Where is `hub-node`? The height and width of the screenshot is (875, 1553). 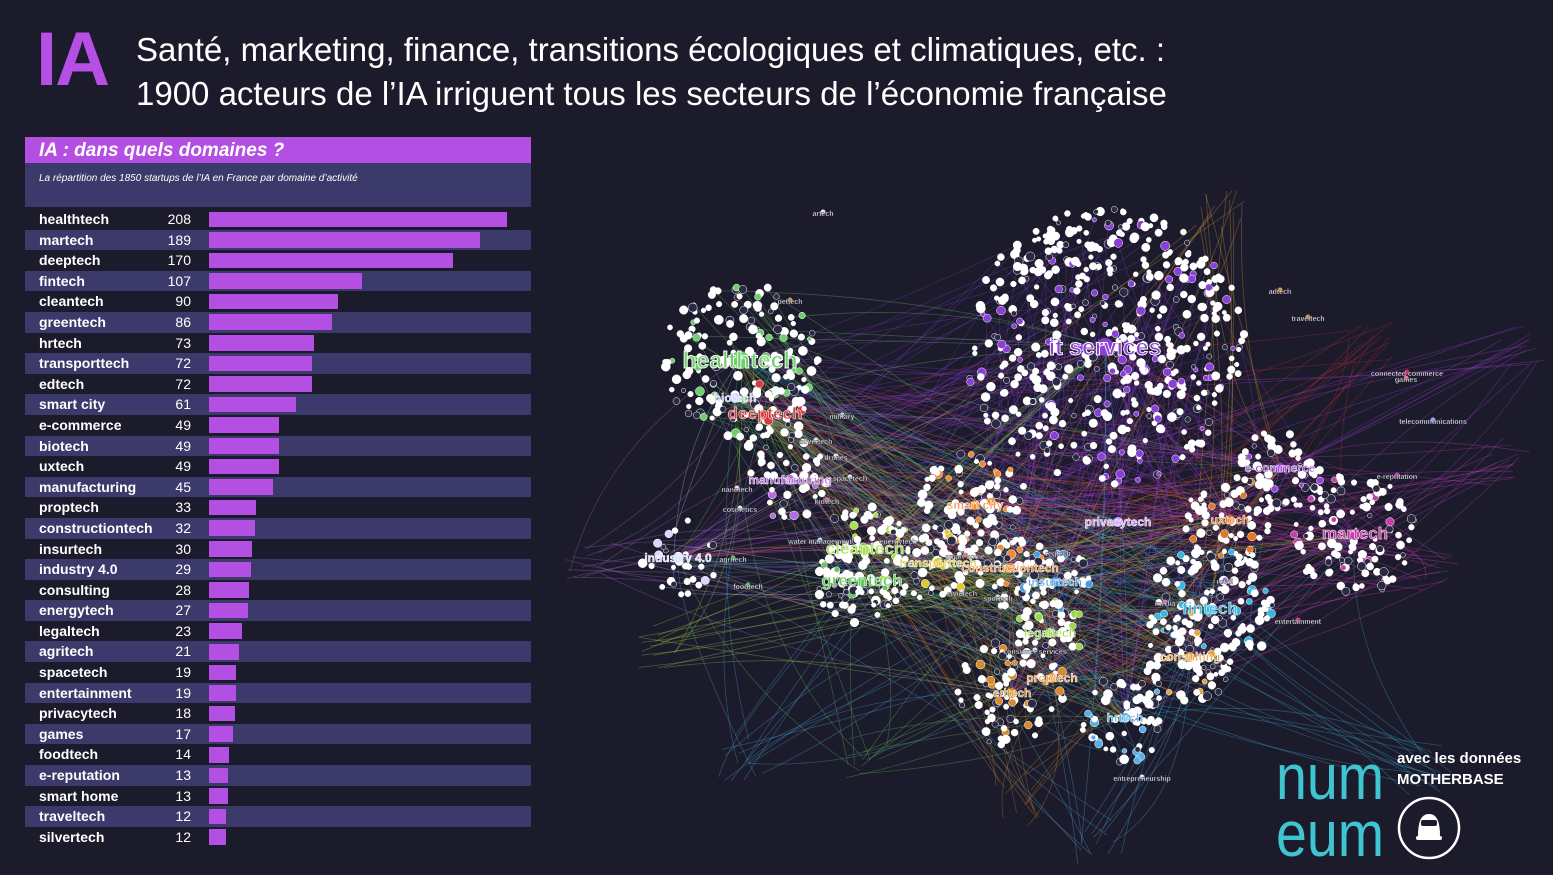 hub-node is located at coordinates (962, 592).